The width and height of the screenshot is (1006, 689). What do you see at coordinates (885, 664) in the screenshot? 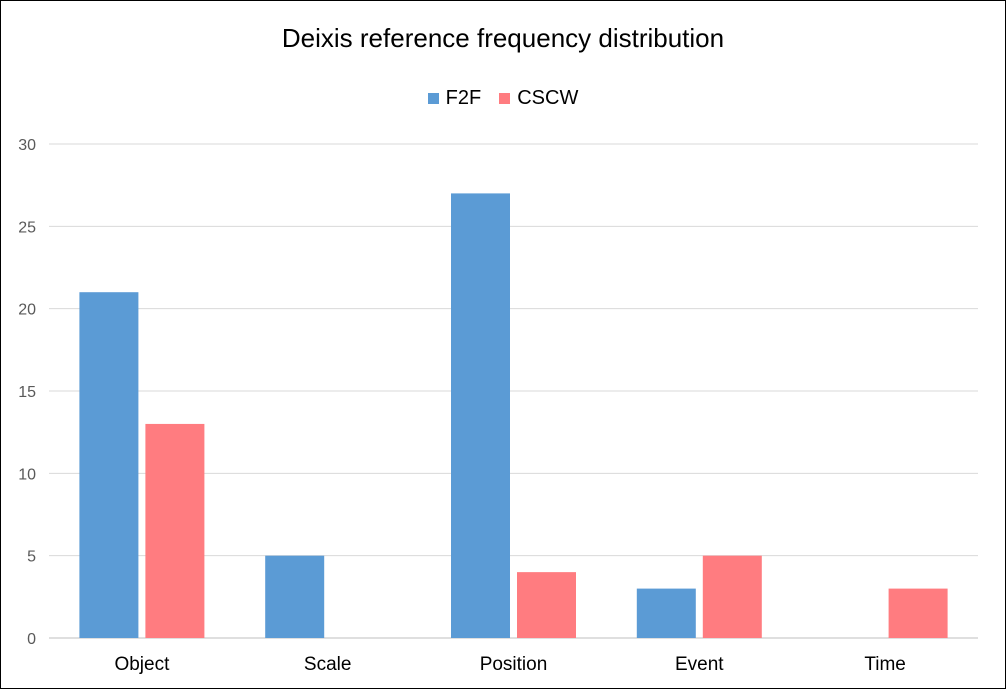
I see `x-category-label: Time` at bounding box center [885, 664].